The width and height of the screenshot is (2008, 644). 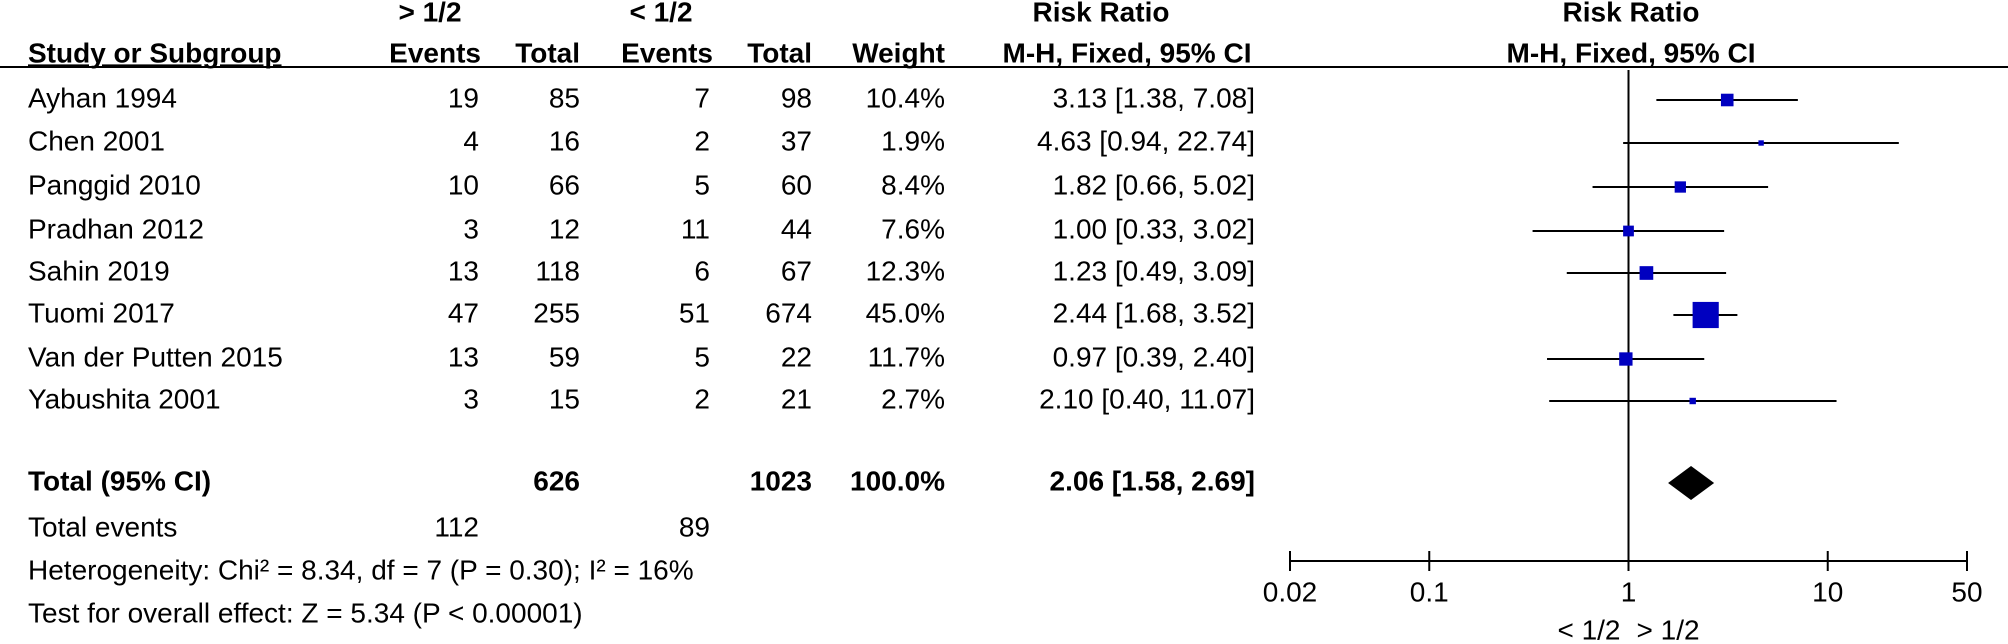 I want to click on total-events: 112, so click(x=456, y=526).